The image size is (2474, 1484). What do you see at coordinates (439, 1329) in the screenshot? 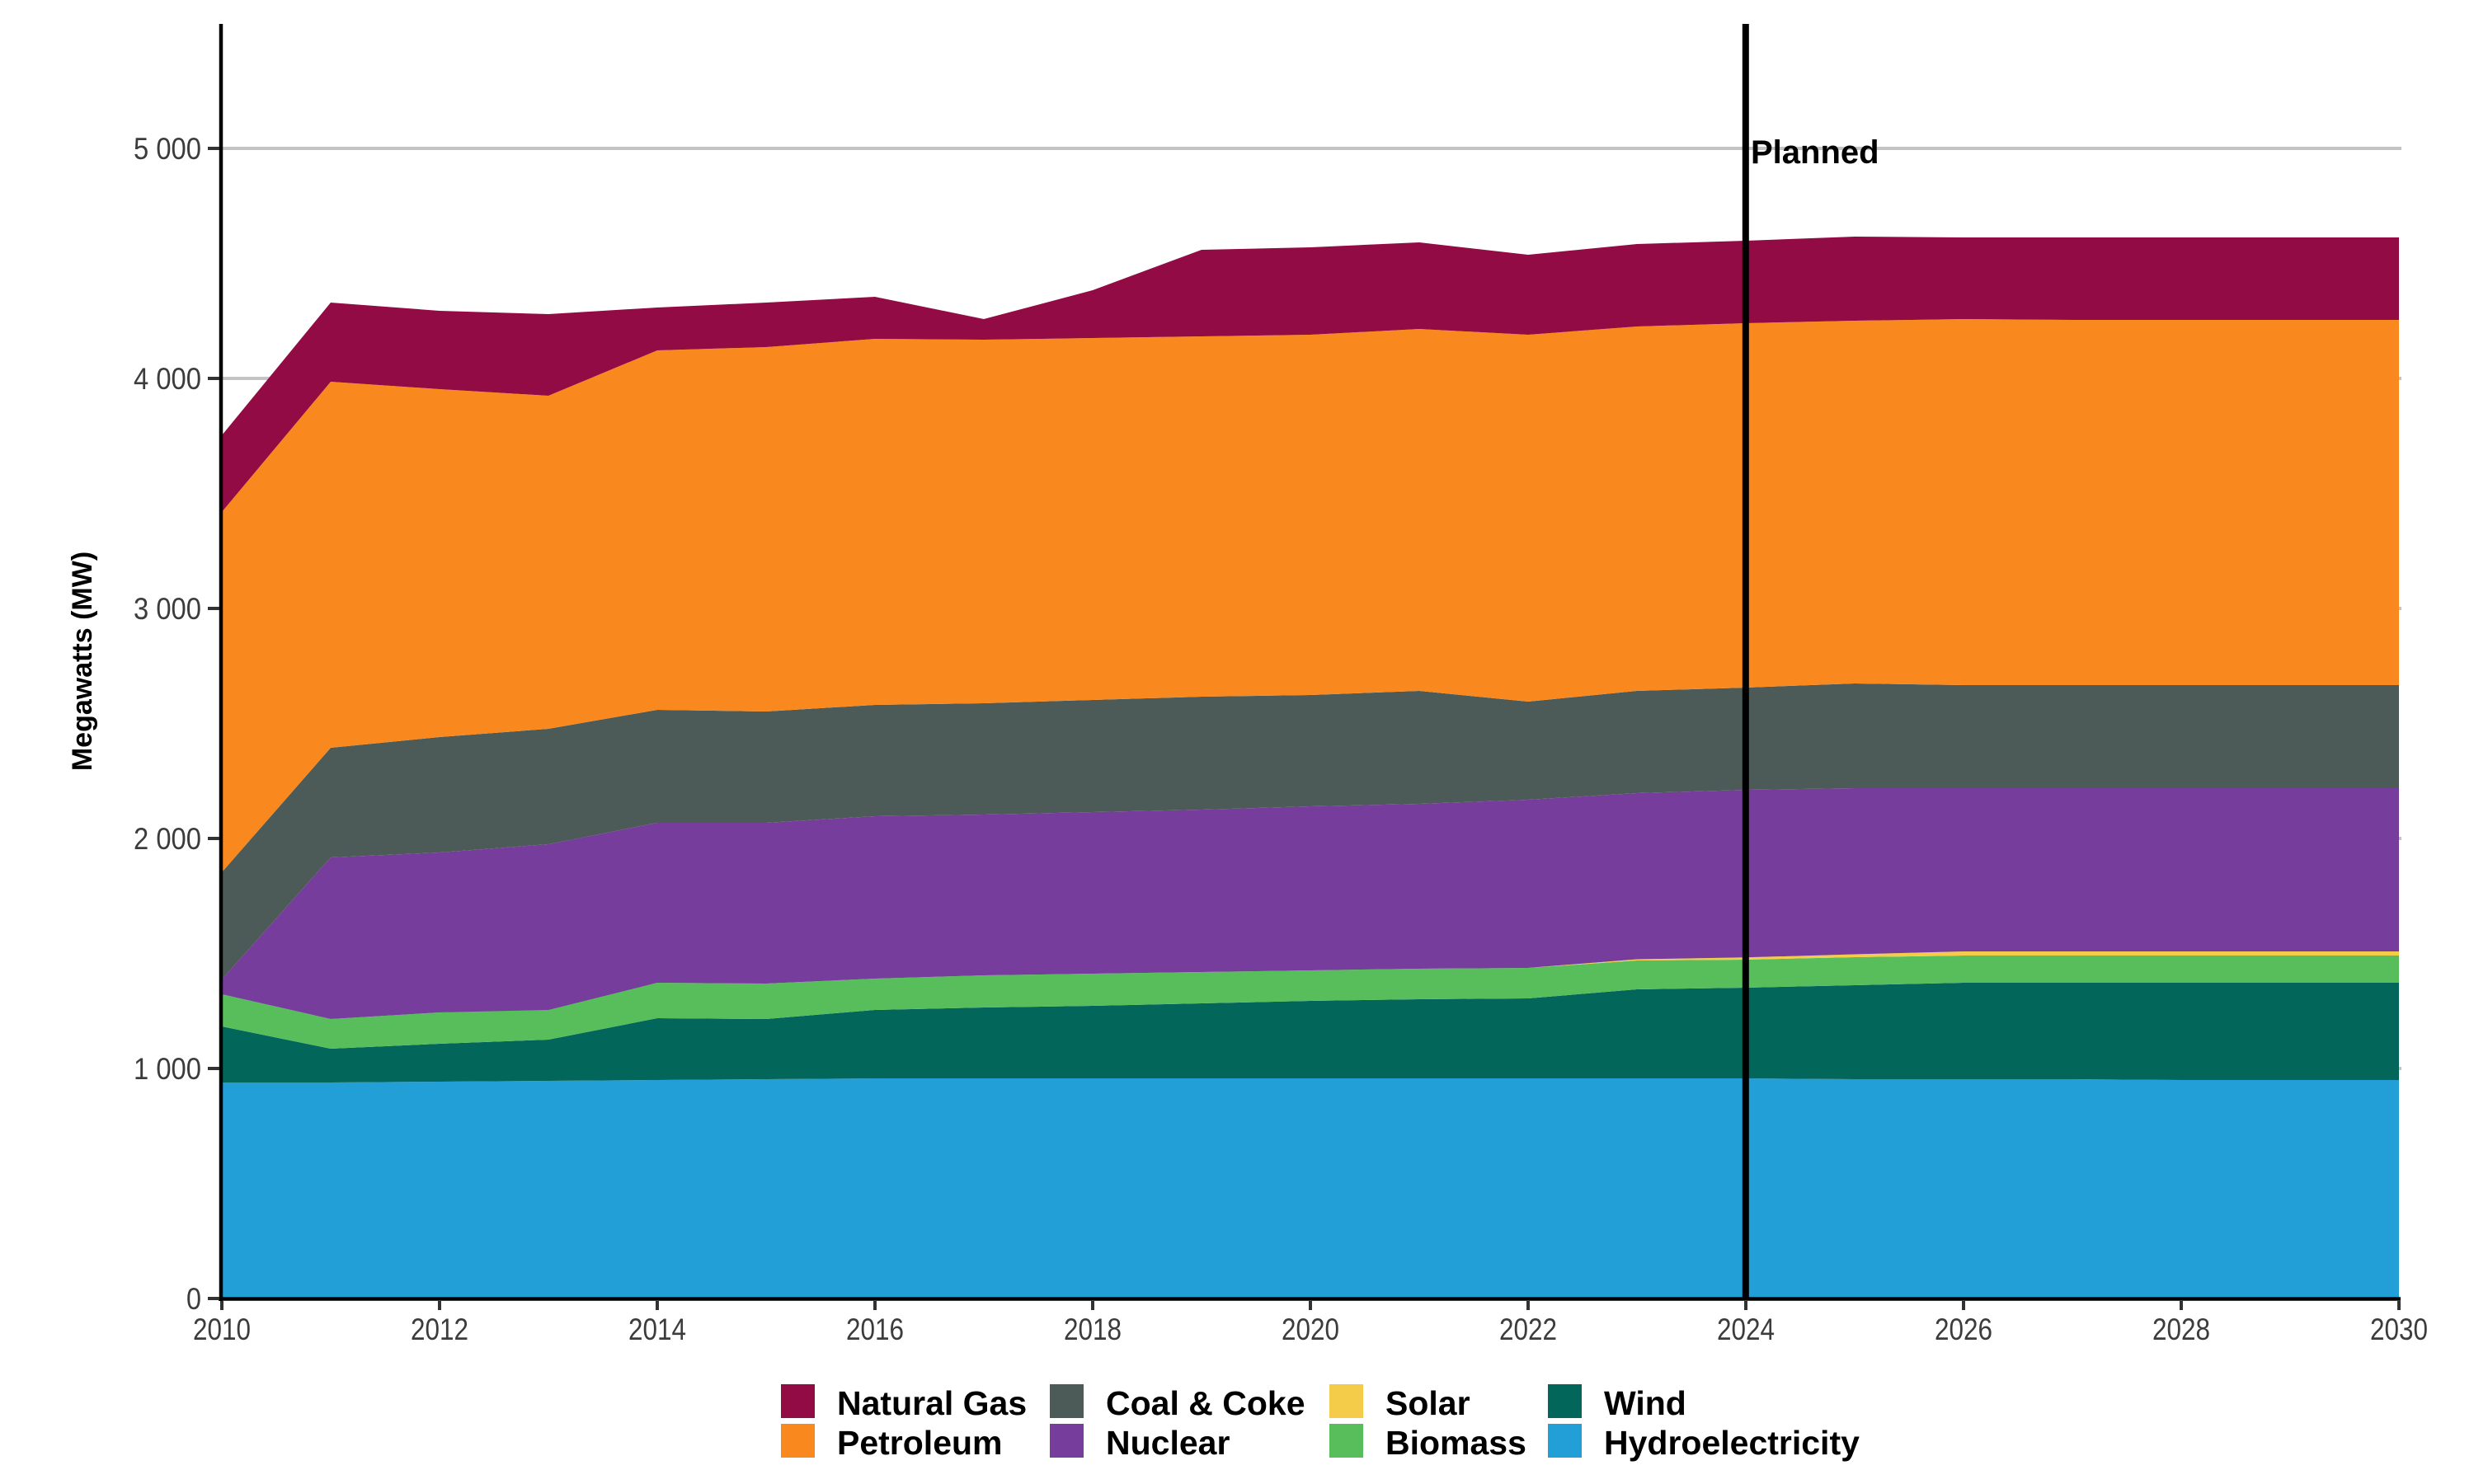
I see `svg-text: 2012` at bounding box center [439, 1329].